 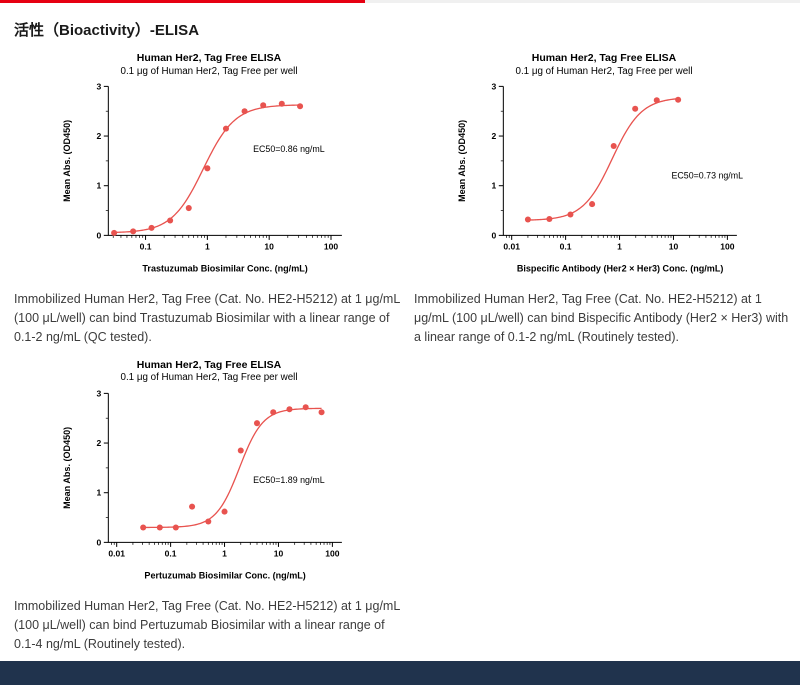 I want to click on x-axis-label: Pertuzumab Biosimilar Conc. (ng/mL), so click(x=224, y=576).